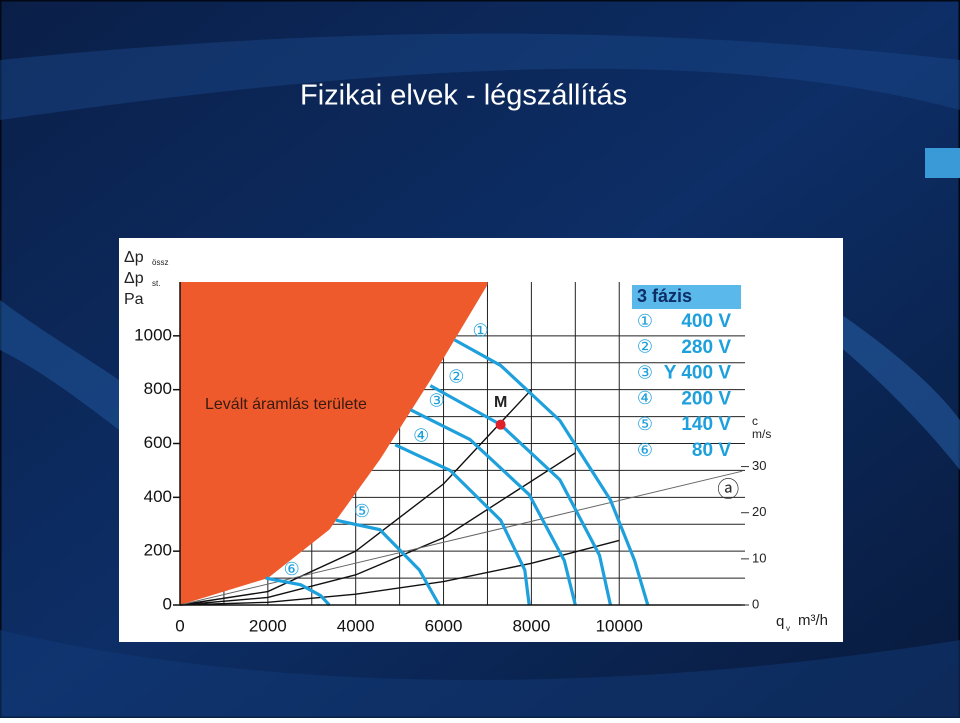  Describe the element at coordinates (759, 557) in the screenshot. I see `y2-tick-label: 10` at that location.